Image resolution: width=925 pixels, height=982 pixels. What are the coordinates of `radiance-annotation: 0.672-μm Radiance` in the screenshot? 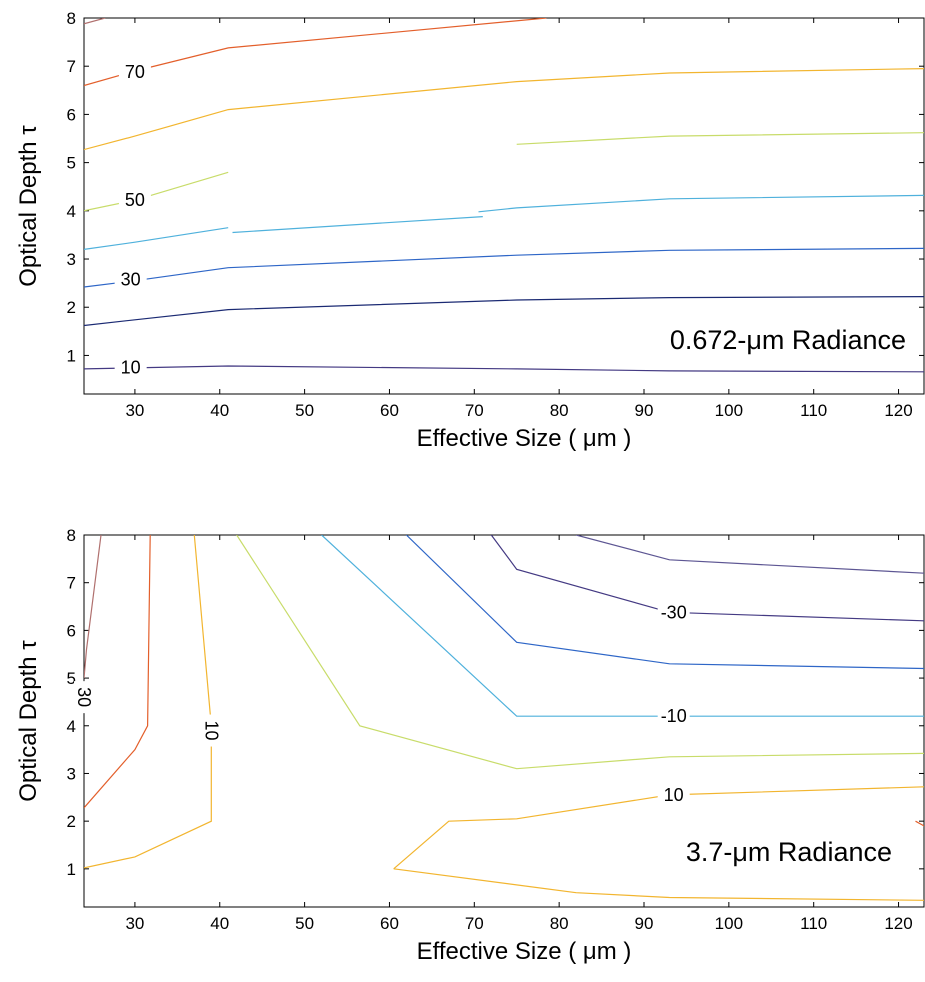 It's located at (788, 340).